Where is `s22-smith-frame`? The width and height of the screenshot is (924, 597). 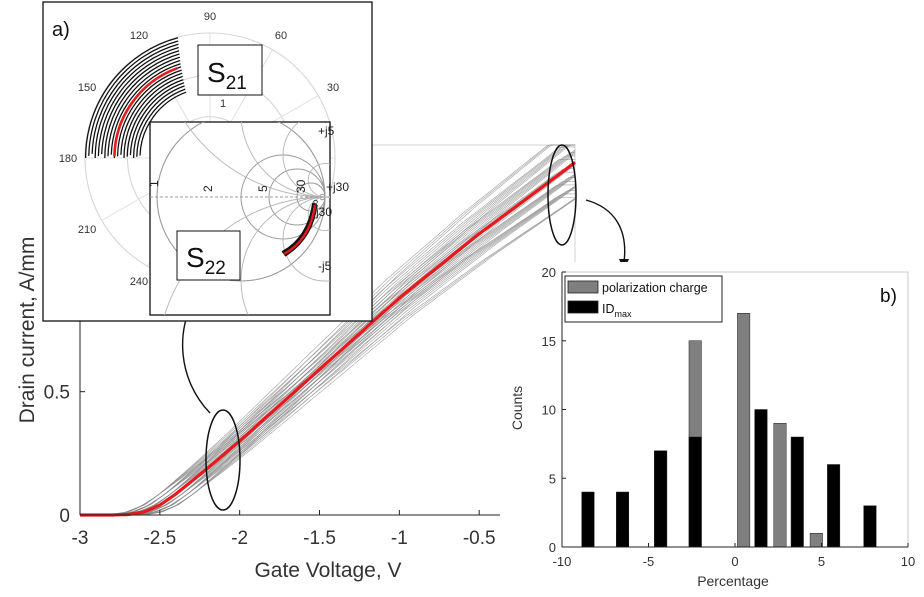
s22-smith-frame is located at coordinates (240, 218).